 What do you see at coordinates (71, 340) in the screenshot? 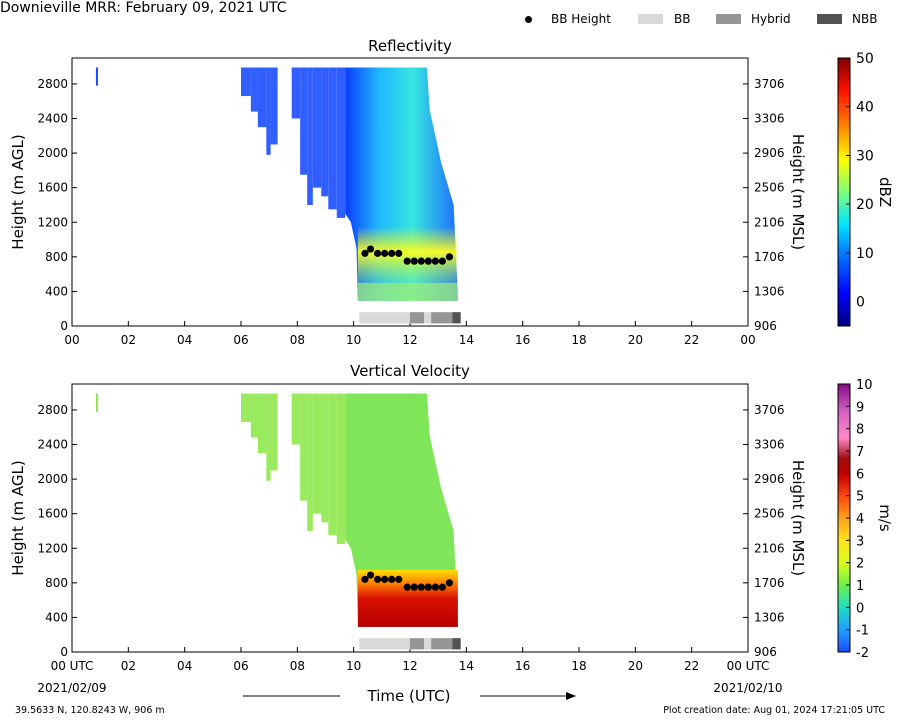
I see `x-tick-label: 00` at bounding box center [71, 340].